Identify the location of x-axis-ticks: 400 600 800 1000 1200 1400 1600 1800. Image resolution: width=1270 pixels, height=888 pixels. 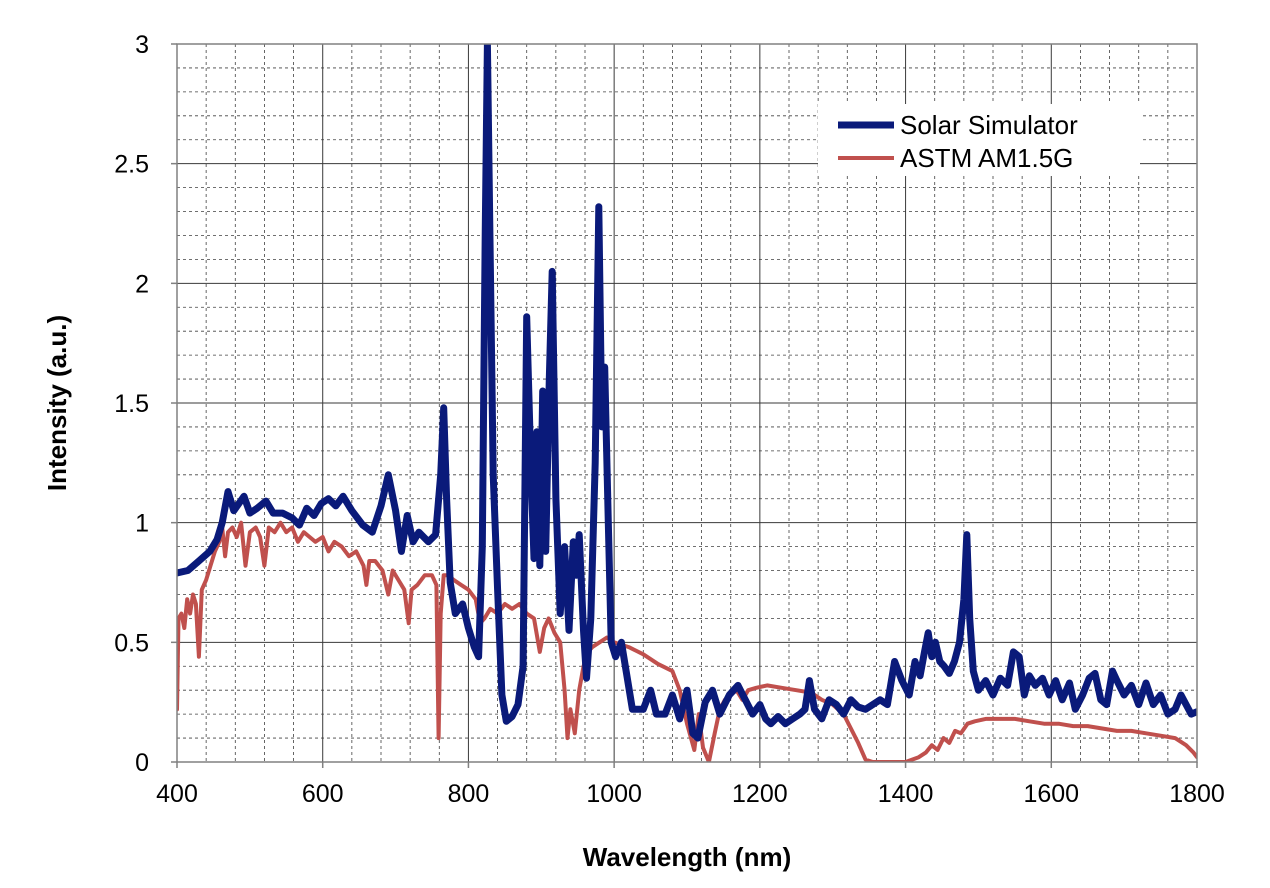
(690, 785).